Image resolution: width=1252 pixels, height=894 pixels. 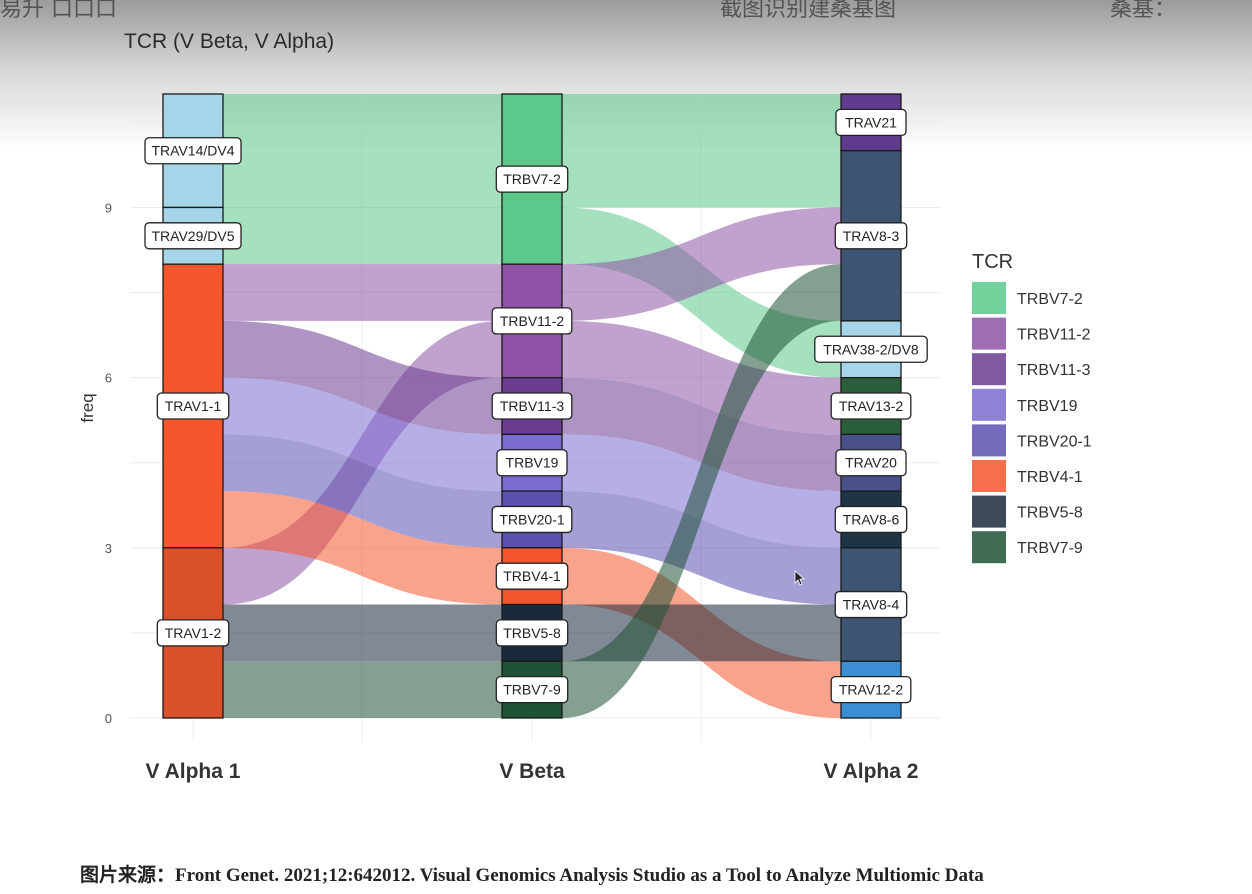 I want to click on x-axis: V Alpha 1 V Beta V Alpha 2, so click(x=532, y=771).